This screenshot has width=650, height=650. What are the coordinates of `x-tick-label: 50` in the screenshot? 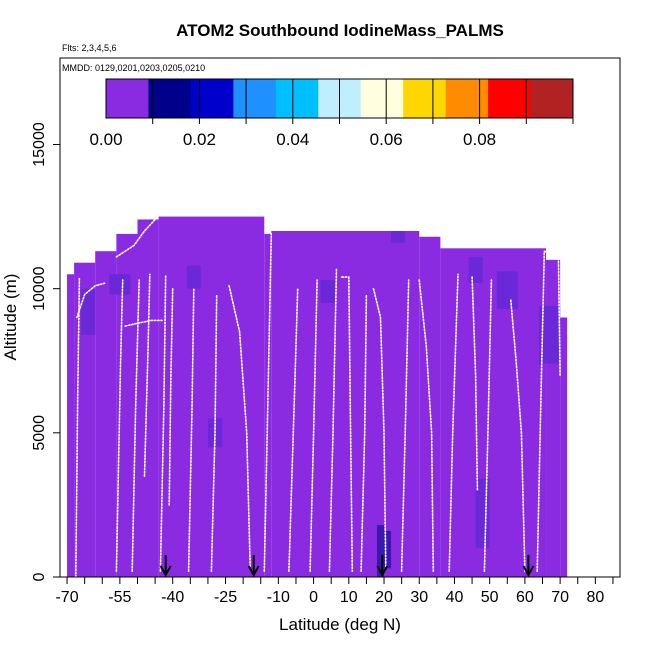 It's located at (490, 597).